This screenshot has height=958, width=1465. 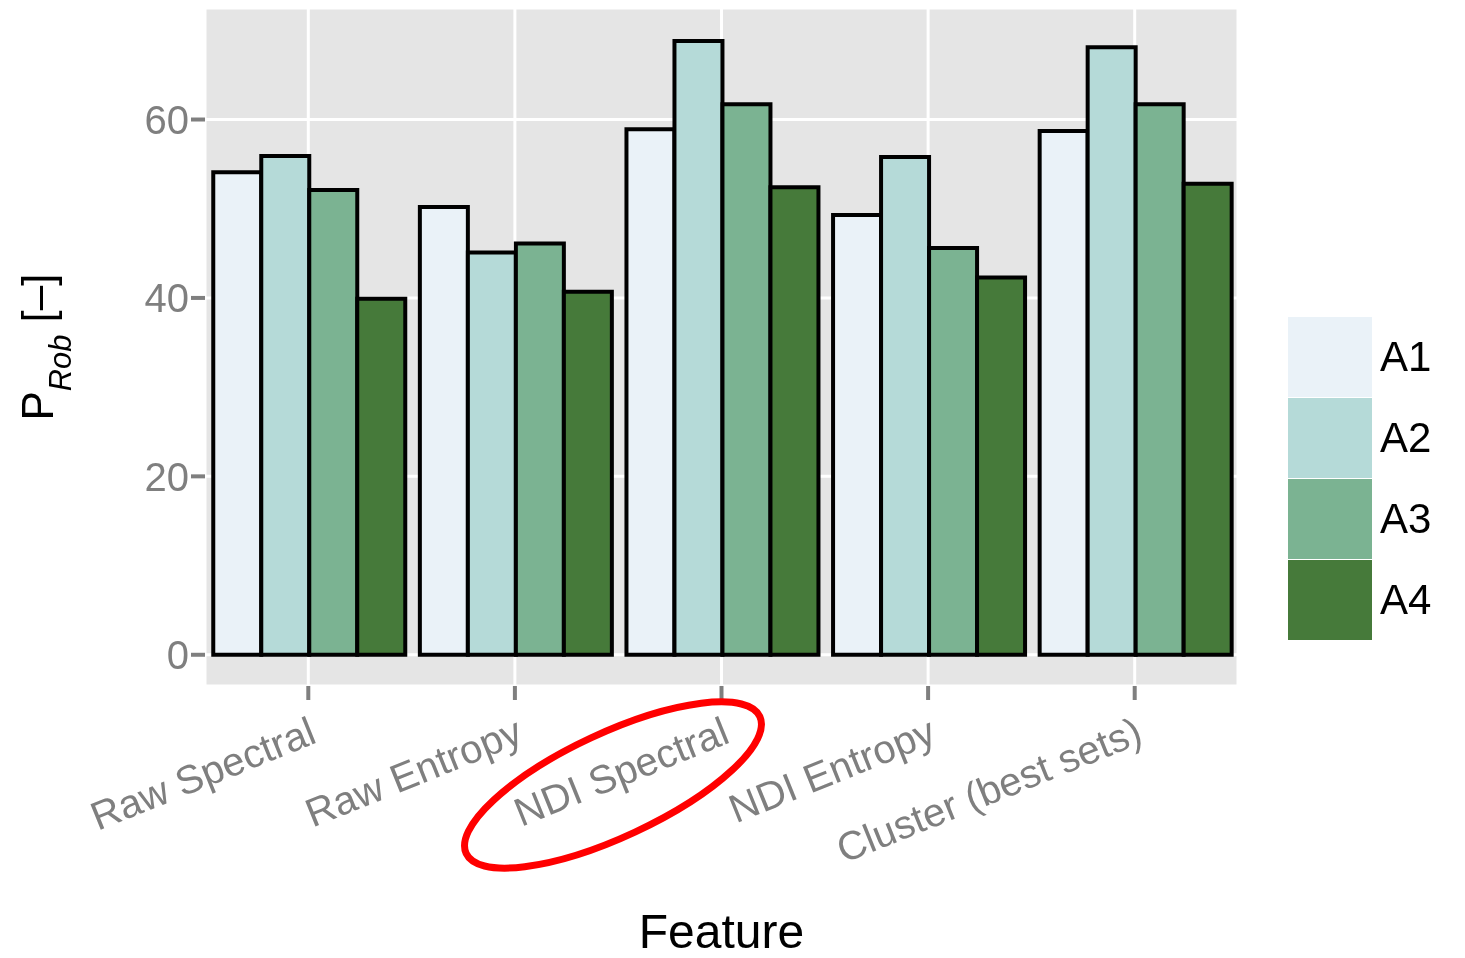 I want to click on y-tick-label: 60, so click(x=166, y=119).